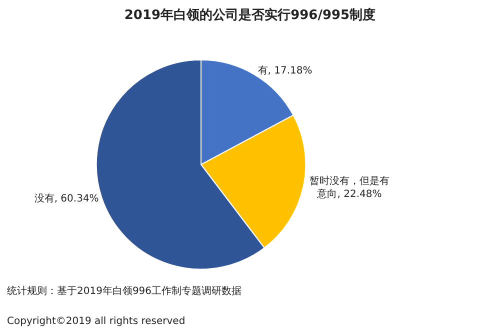  What do you see at coordinates (349, 187) in the screenshot?
I see `slice-label: 暂时没有，但是有意向, 22.48%` at bounding box center [349, 187].